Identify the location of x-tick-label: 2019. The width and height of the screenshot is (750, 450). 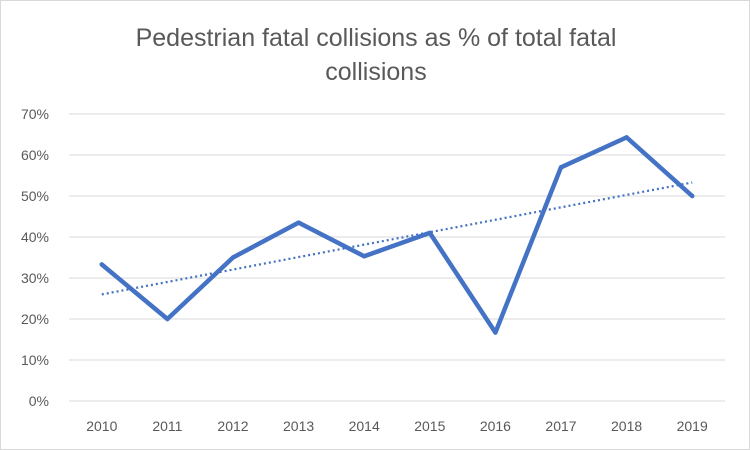
(692, 426).